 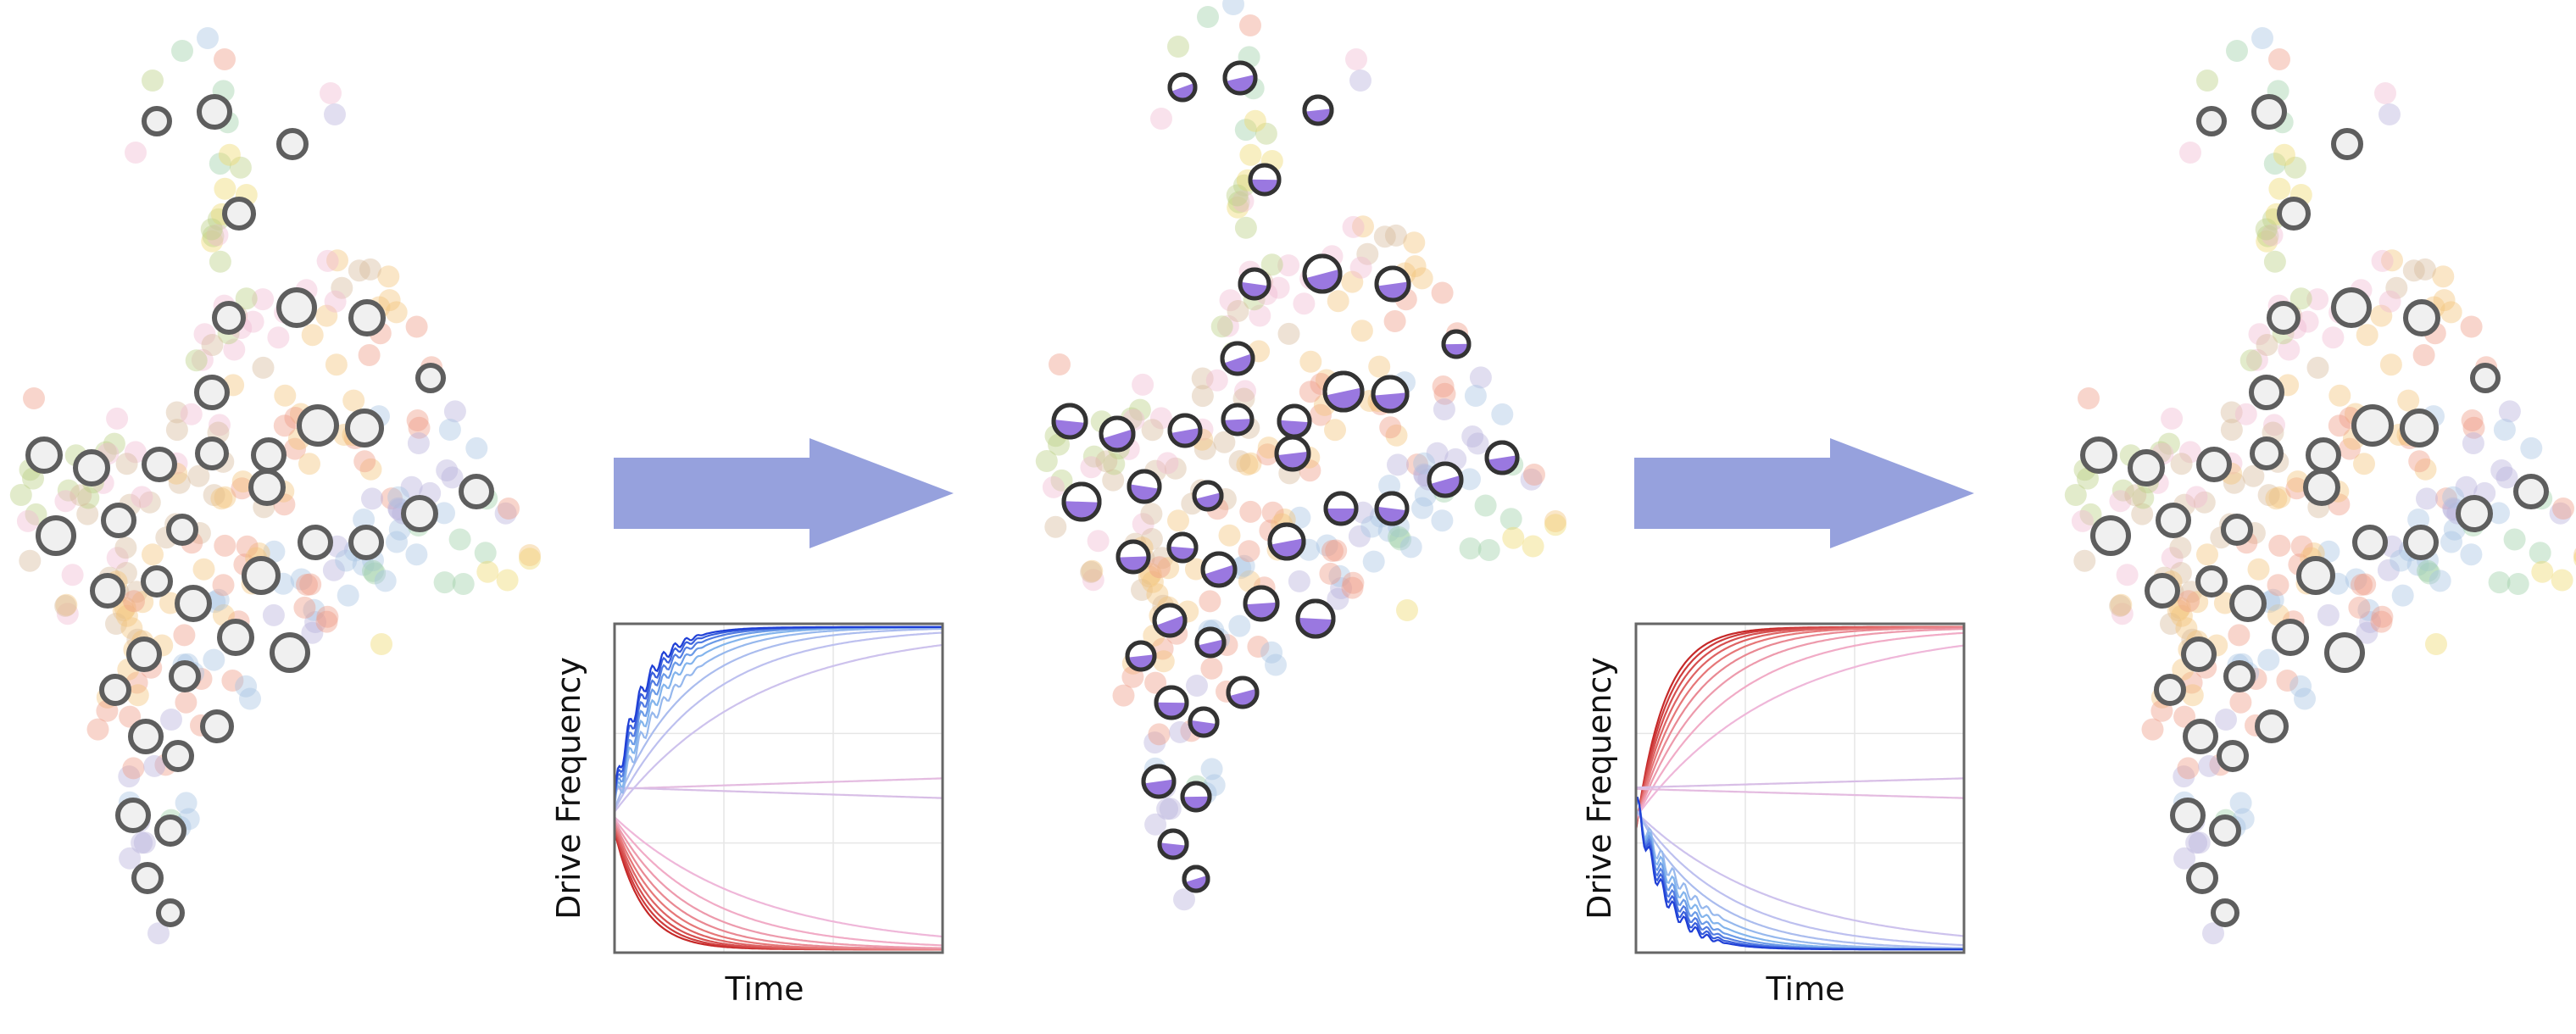 I want to click on oscillator-nodes, so click(x=1285, y=476).